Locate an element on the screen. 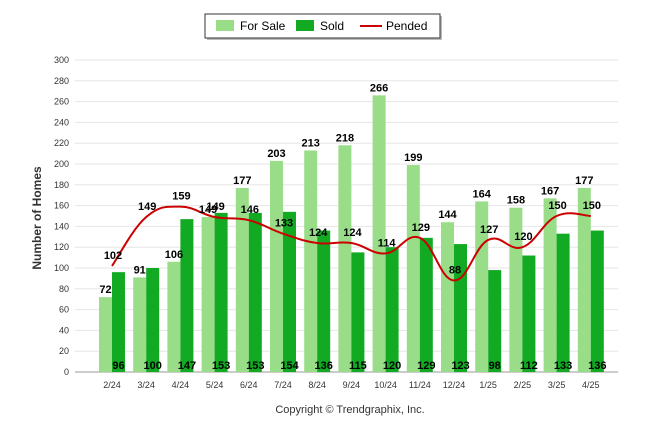  for-sale-data-label: 149 is located at coordinates (208, 210).